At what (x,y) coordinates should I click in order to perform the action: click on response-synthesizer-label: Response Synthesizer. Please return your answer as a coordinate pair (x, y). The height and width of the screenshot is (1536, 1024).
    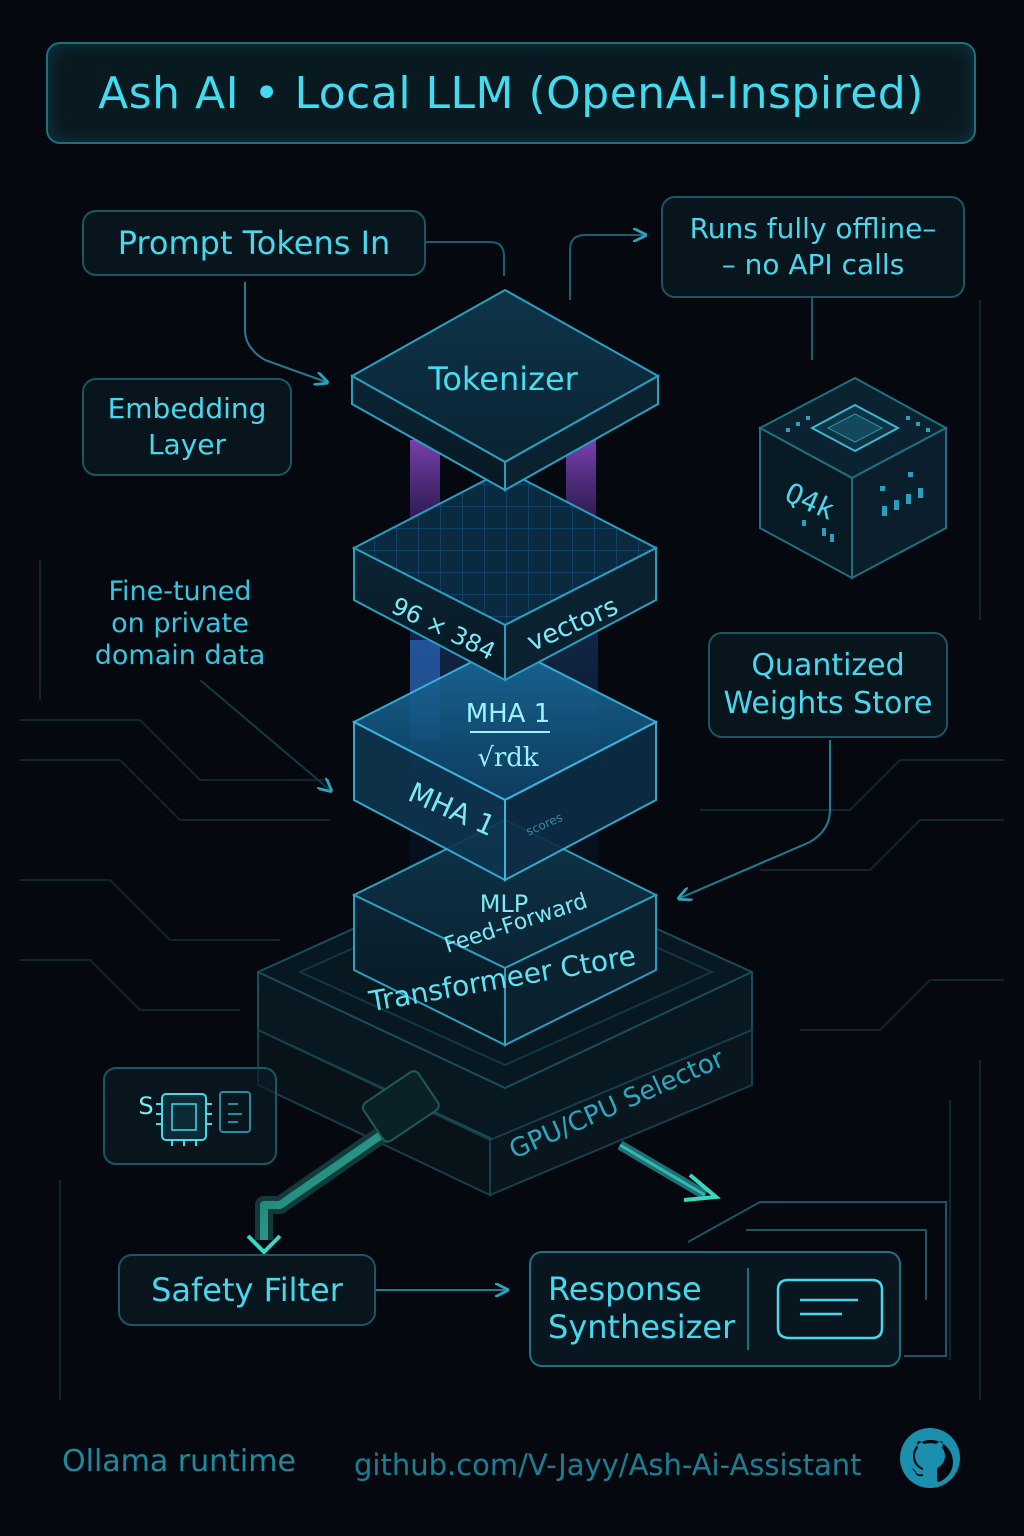
    Looking at the image, I should click on (646, 1308).